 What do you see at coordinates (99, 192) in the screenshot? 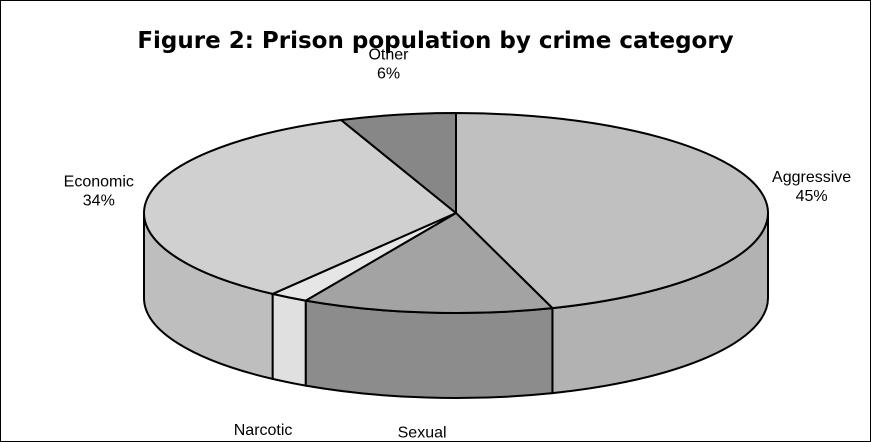
I see `label-economic: Economic 34%` at bounding box center [99, 192].